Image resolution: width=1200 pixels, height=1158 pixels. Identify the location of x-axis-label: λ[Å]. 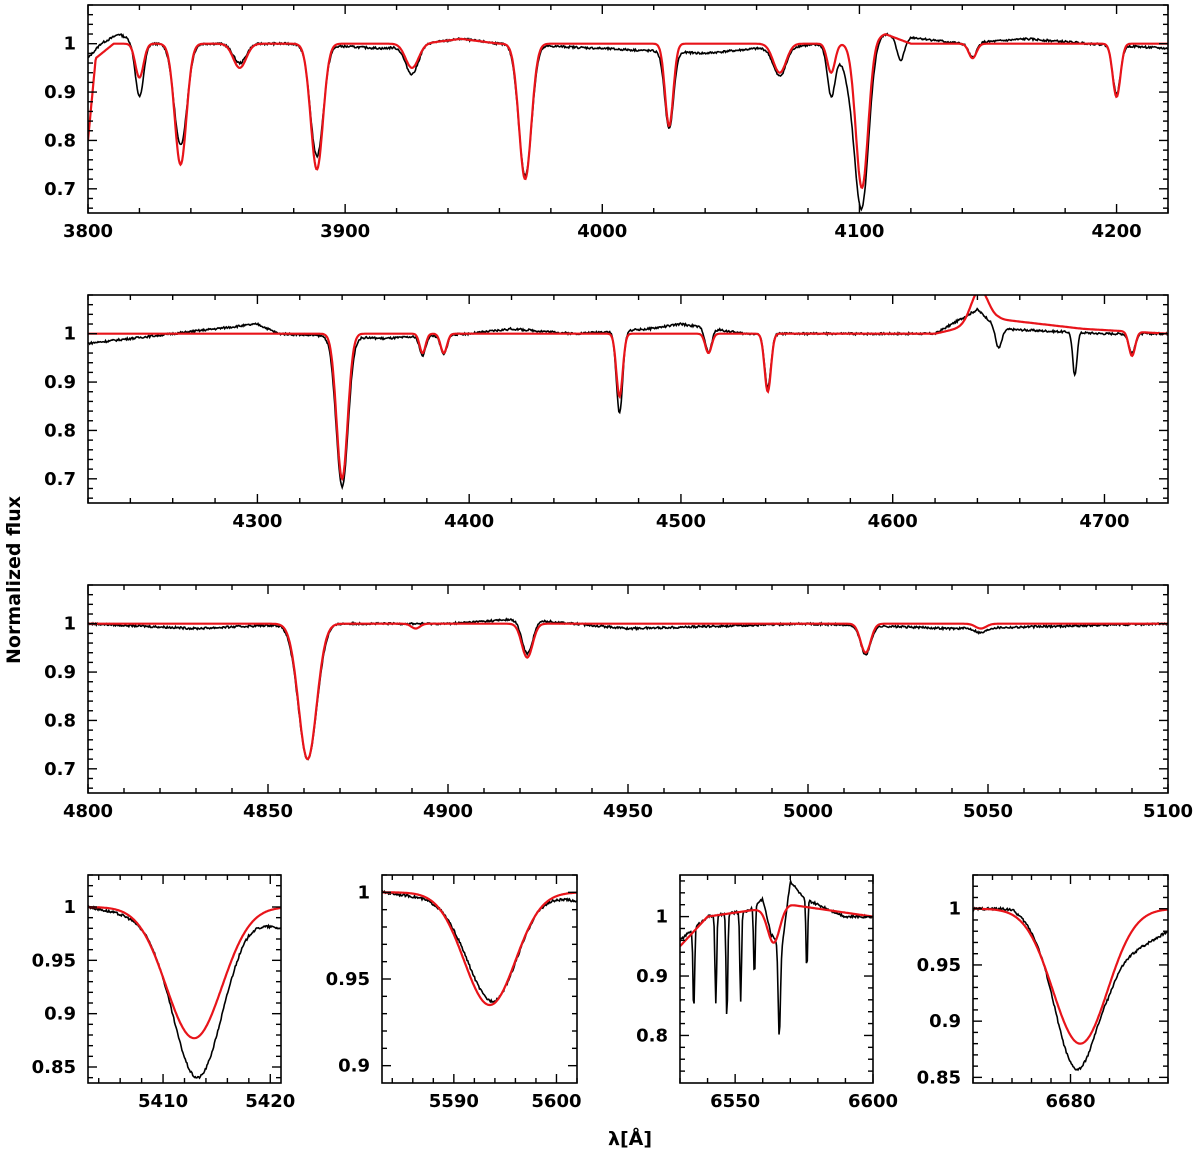
(630, 1139).